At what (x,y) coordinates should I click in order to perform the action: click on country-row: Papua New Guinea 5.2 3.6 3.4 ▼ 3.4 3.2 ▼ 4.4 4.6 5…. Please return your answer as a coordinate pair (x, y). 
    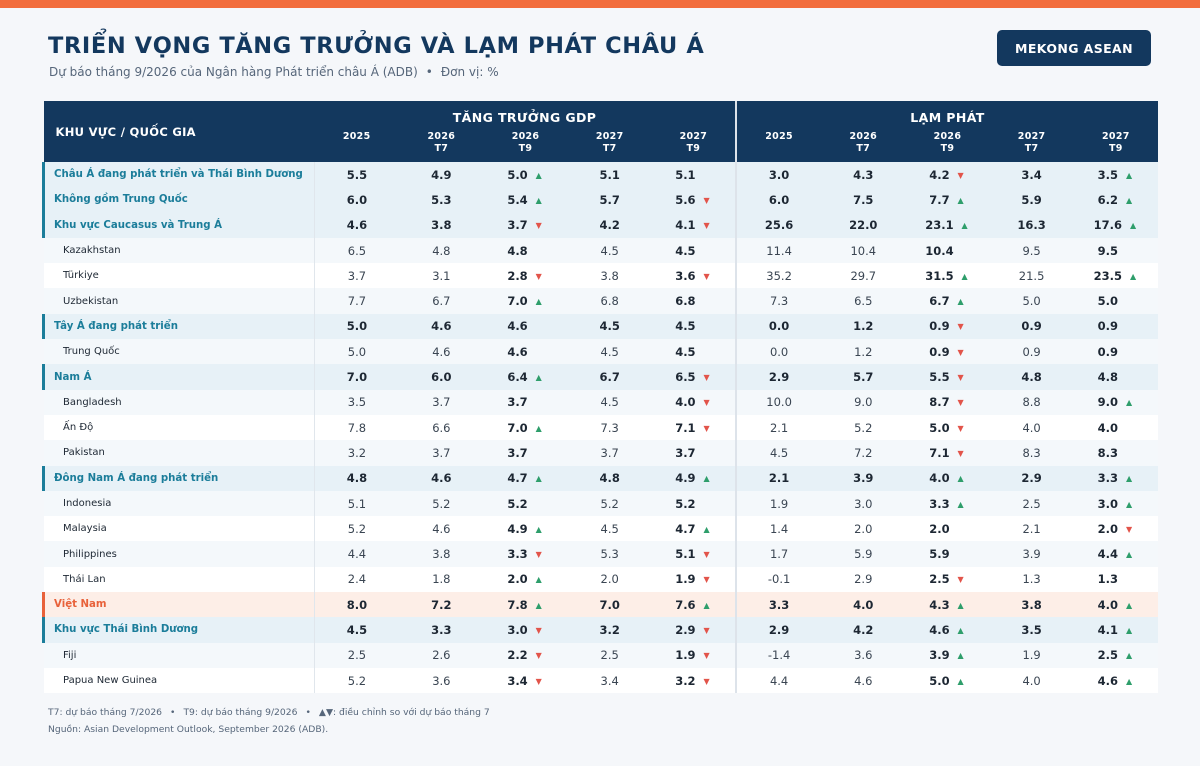
    Looking at the image, I should click on (600, 680).